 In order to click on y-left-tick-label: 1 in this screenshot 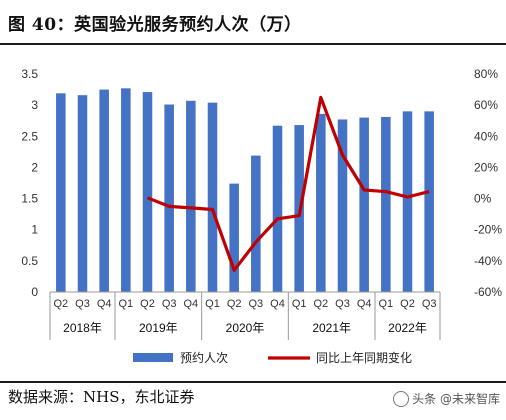, I will do `click(34, 230)`.